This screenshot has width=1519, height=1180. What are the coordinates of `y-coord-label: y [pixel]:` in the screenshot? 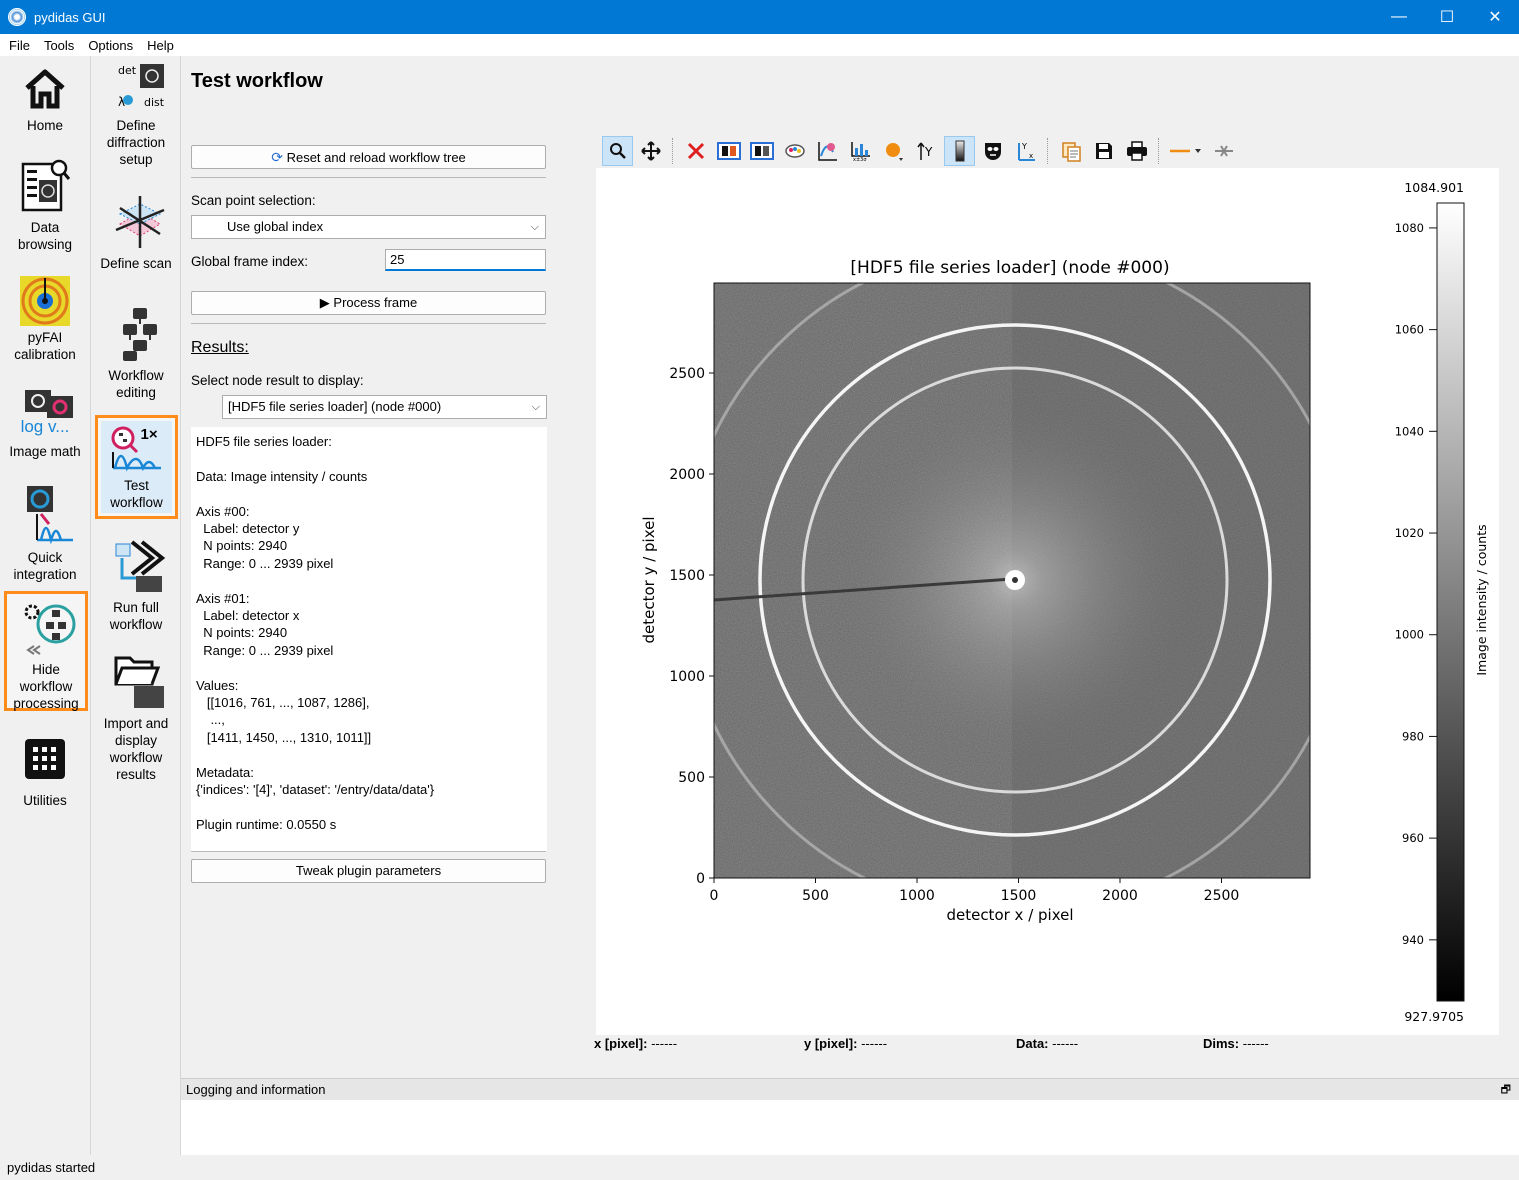 It's located at (831, 1043).